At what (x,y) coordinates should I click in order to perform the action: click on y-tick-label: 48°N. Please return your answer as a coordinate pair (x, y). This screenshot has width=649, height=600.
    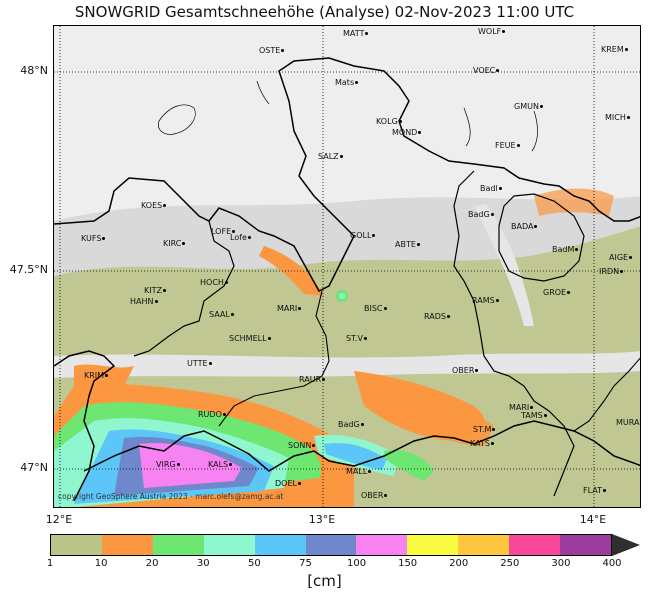
    Looking at the image, I should click on (34, 70).